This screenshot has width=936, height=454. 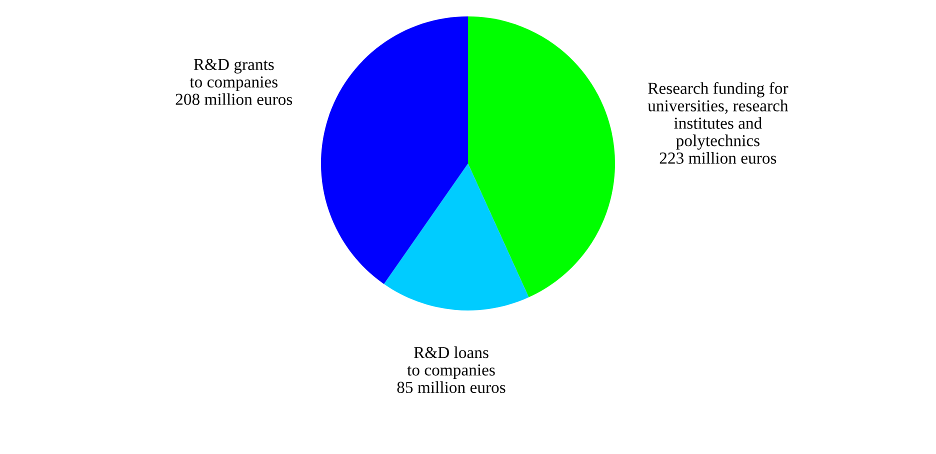 What do you see at coordinates (451, 387) in the screenshot?
I see `data-label: 85 million euros` at bounding box center [451, 387].